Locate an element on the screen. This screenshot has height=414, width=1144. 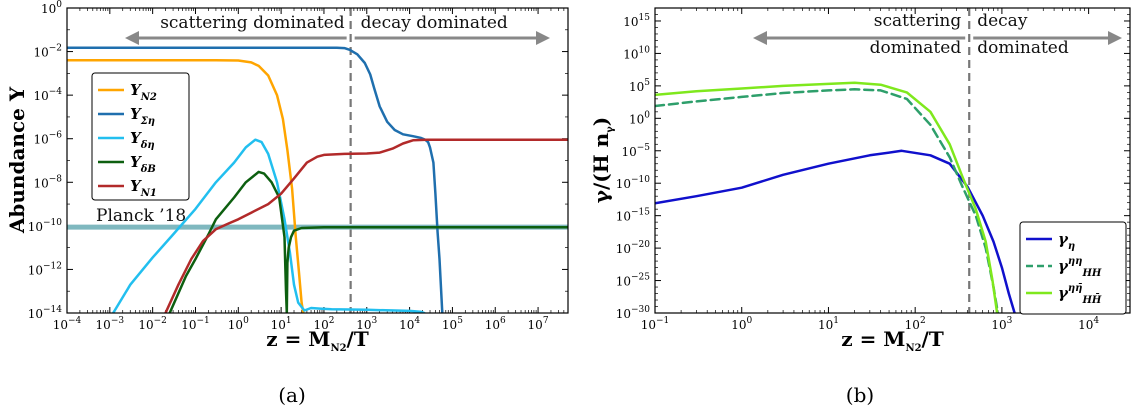
region-label-left: scattering dominated is located at coordinates (252, 23).